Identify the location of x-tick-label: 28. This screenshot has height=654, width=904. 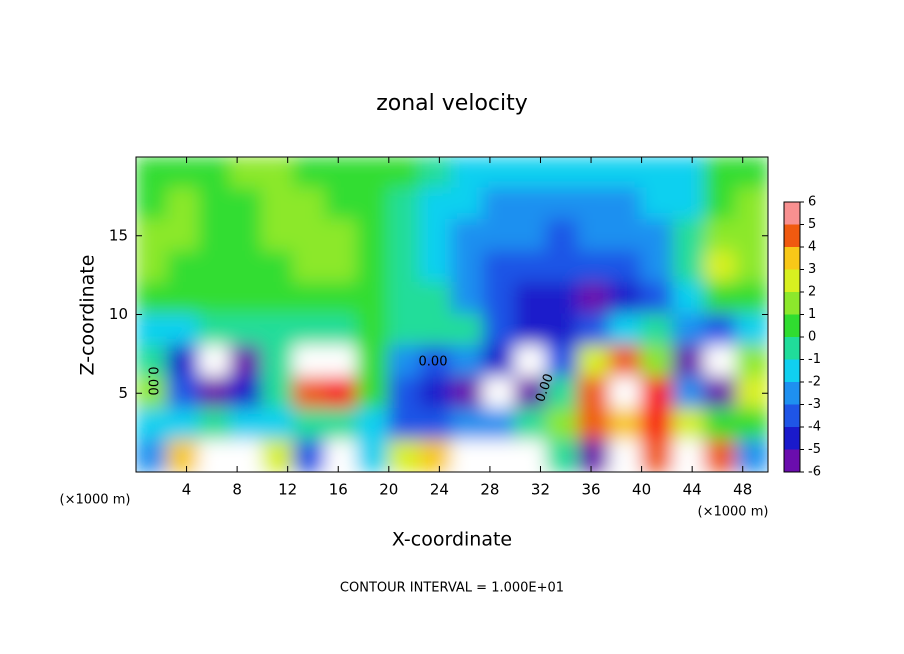
(489, 490).